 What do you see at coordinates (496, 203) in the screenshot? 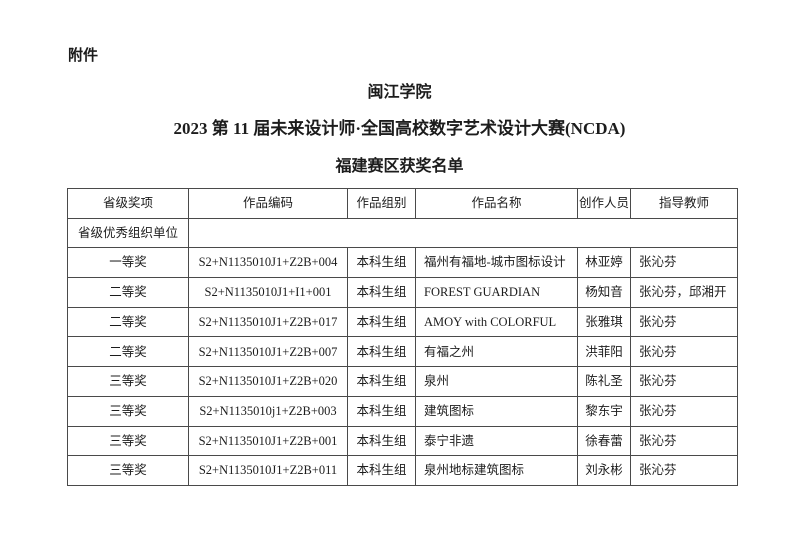
I see `header-title: 作品名称` at bounding box center [496, 203].